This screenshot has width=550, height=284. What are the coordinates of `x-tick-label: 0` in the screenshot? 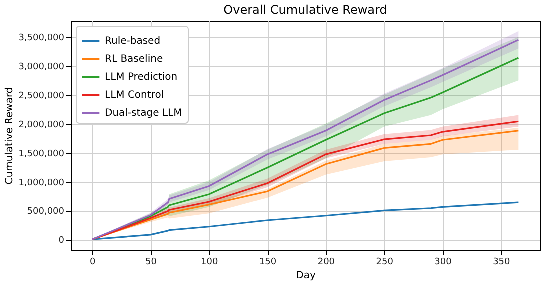 It's located at (93, 263).